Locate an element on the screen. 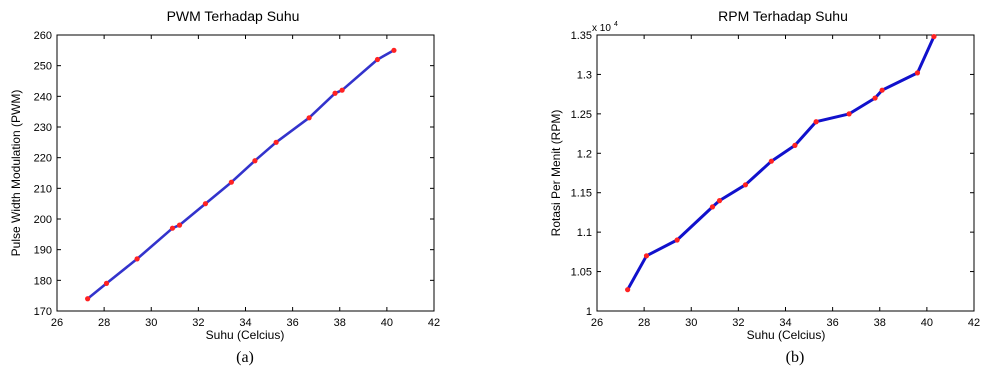 Image resolution: width=989 pixels, height=376 pixels. caption-a: (a) is located at coordinates (245, 357).